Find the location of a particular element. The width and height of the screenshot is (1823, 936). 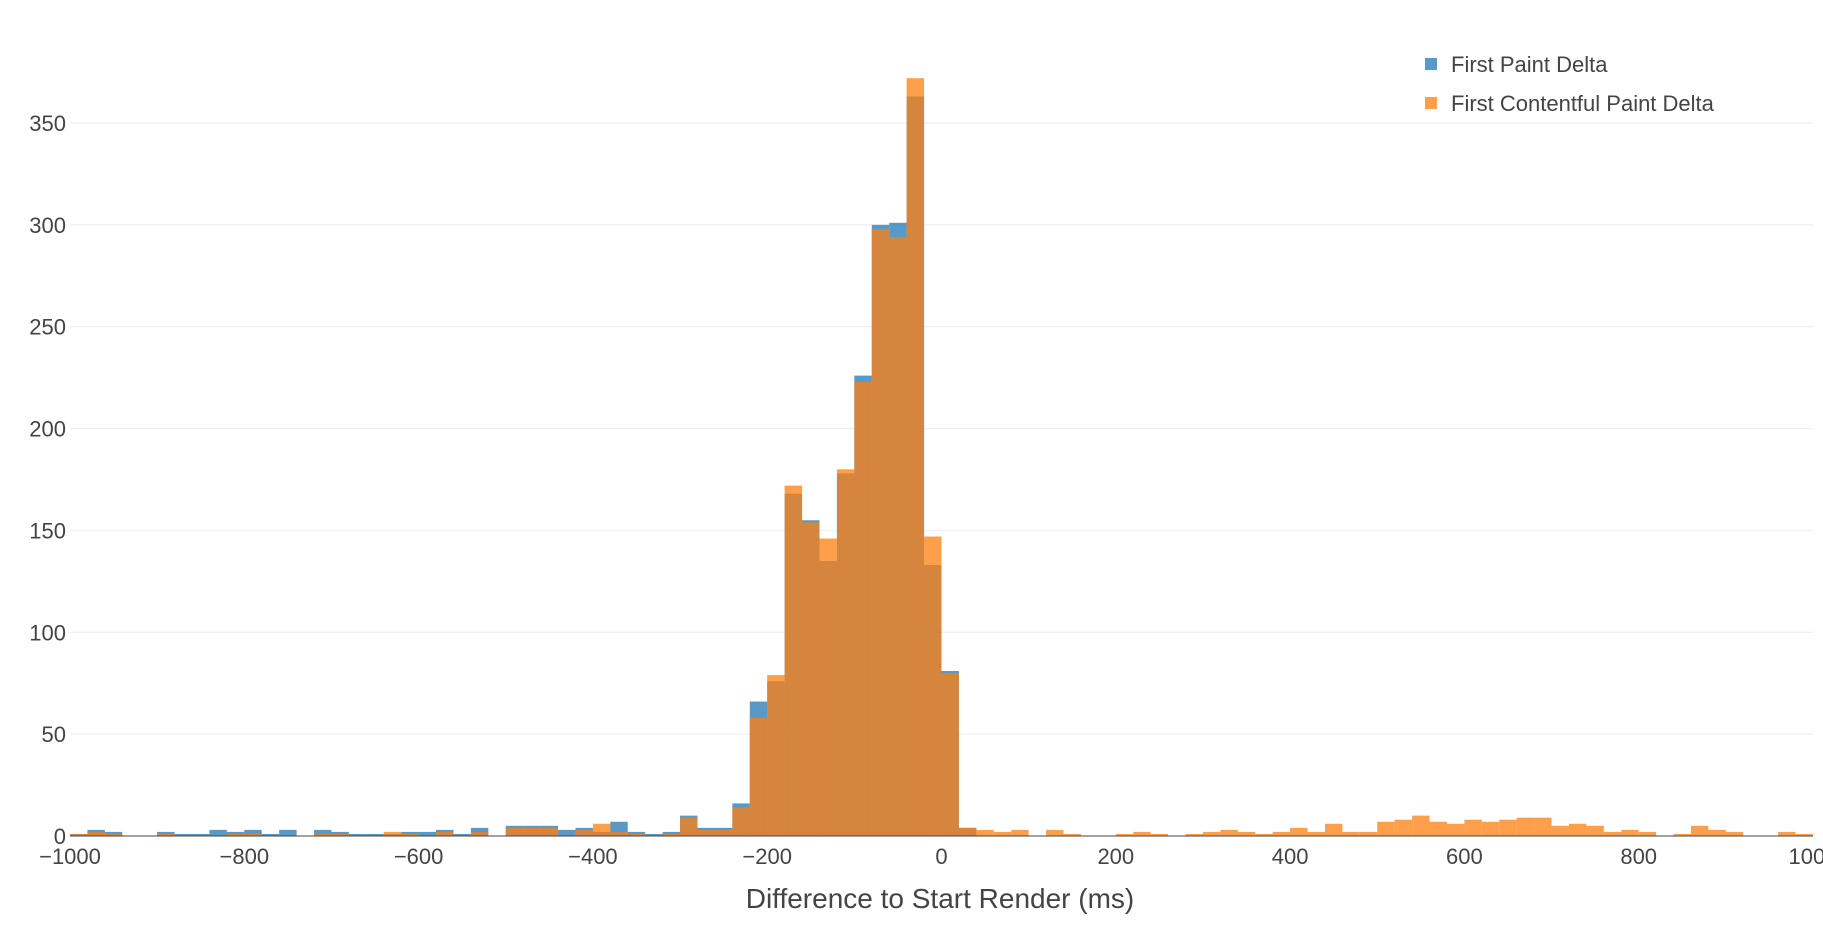

x-tick-label: 400 is located at coordinates (1290, 856).